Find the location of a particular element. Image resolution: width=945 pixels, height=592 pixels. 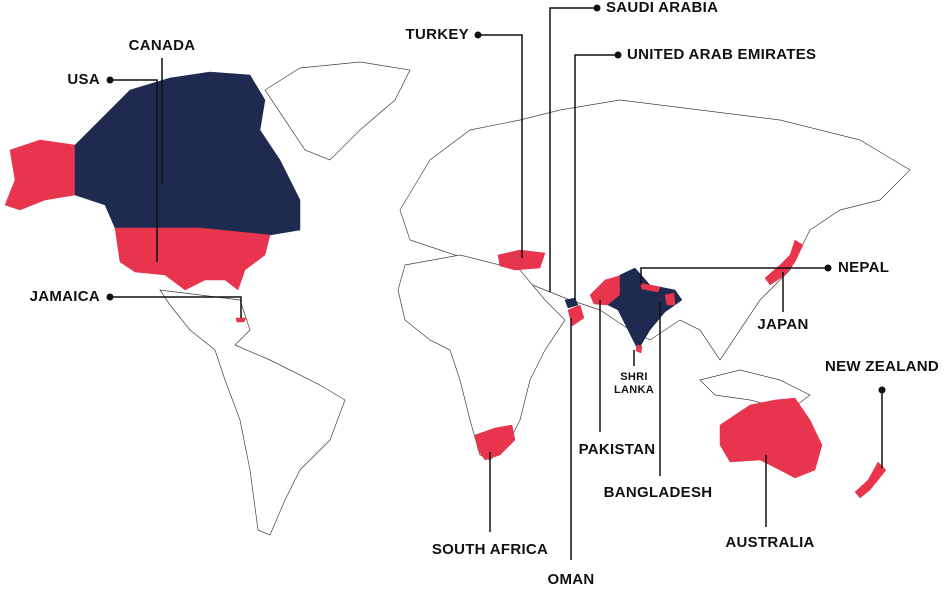

label: JAMAICA is located at coordinates (65, 296).